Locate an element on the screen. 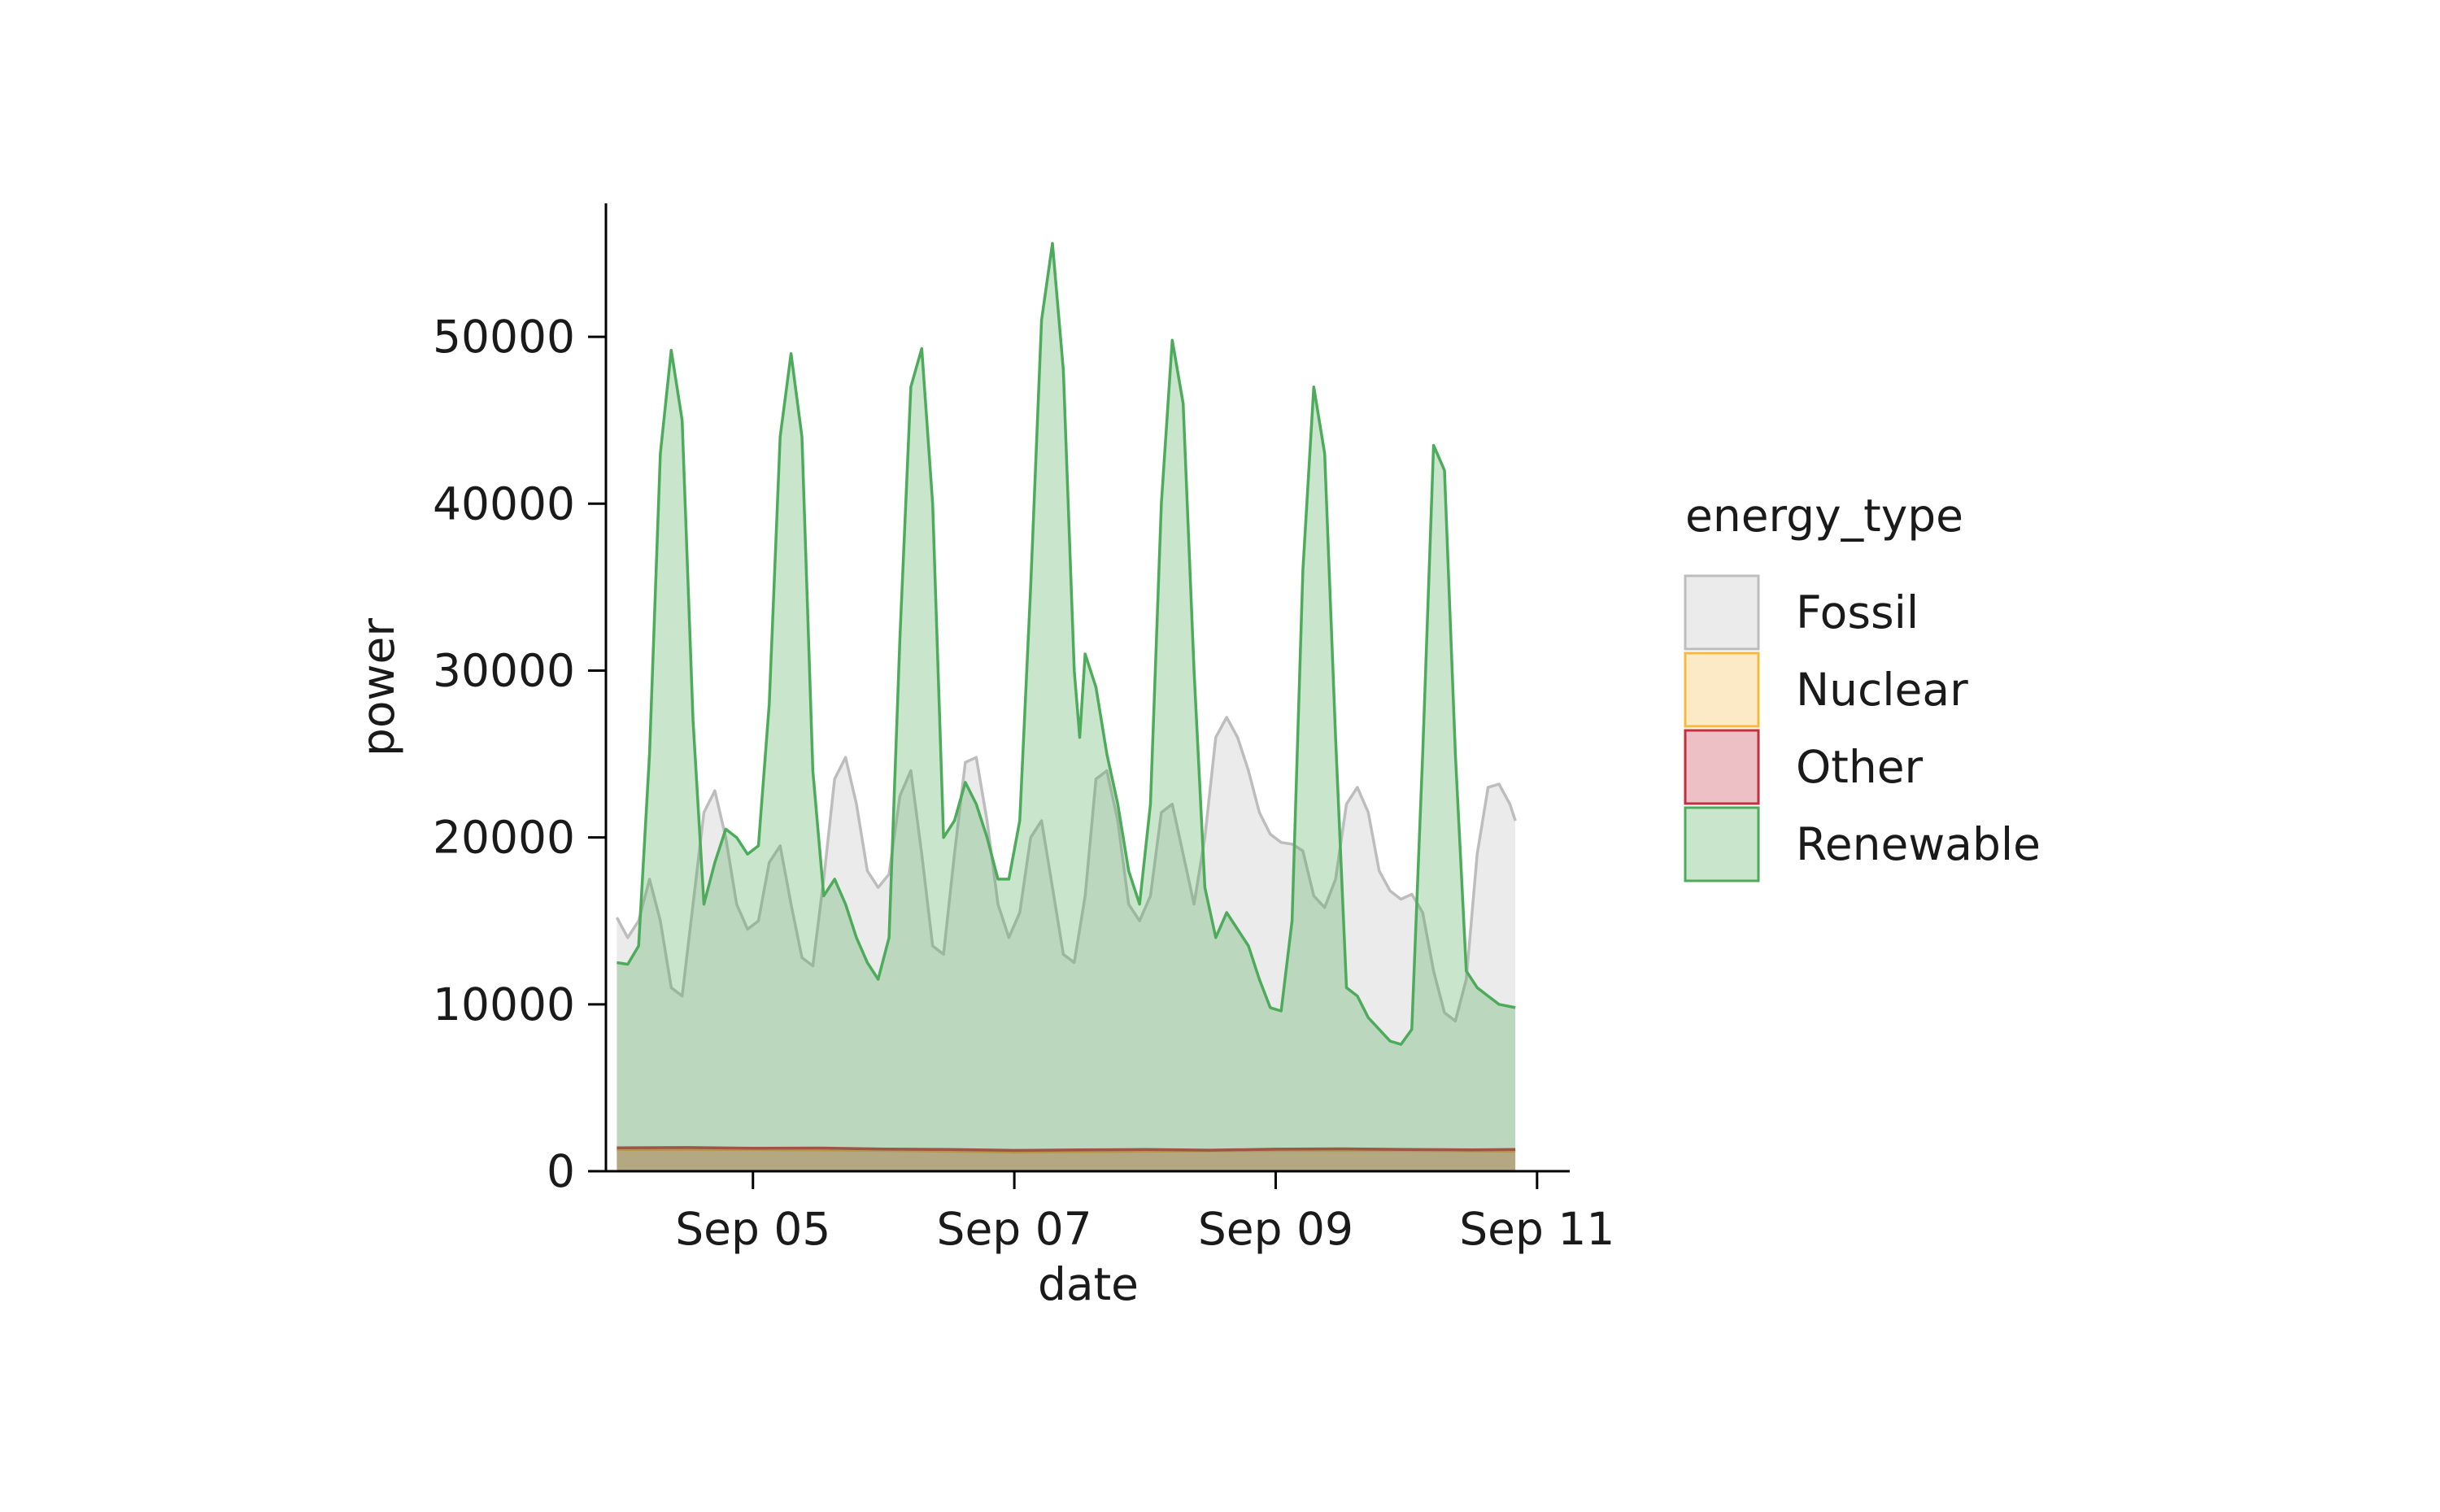 This screenshot has height=1512, width=2440. legend-label-renewable: Renewable is located at coordinates (1918, 844).